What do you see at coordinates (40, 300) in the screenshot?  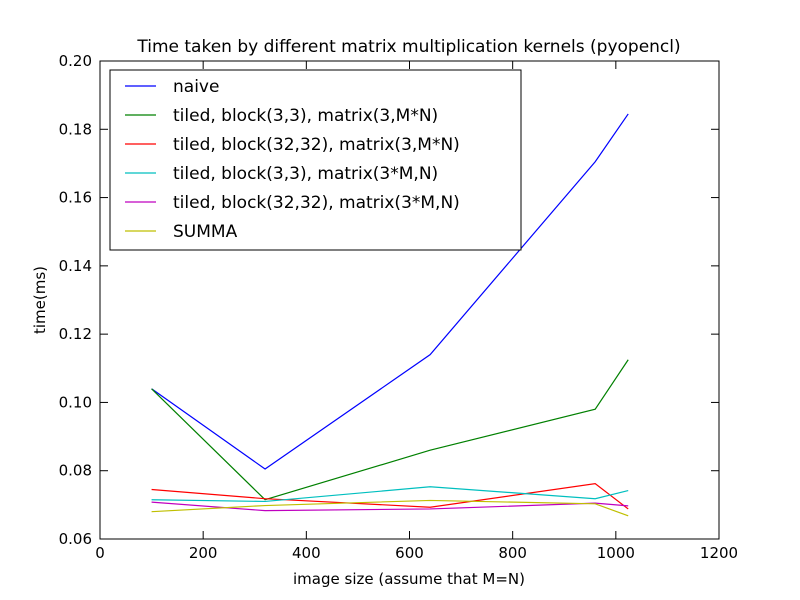 I see `y-axis-label: time(ms)` at bounding box center [40, 300].